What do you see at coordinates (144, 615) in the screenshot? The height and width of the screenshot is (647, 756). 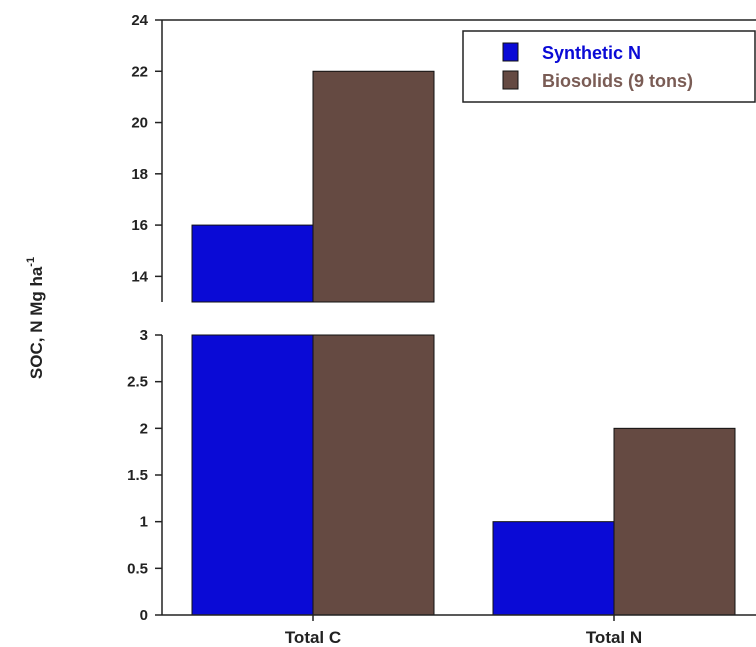 I see `lower-tick-label-0: 0` at bounding box center [144, 615].